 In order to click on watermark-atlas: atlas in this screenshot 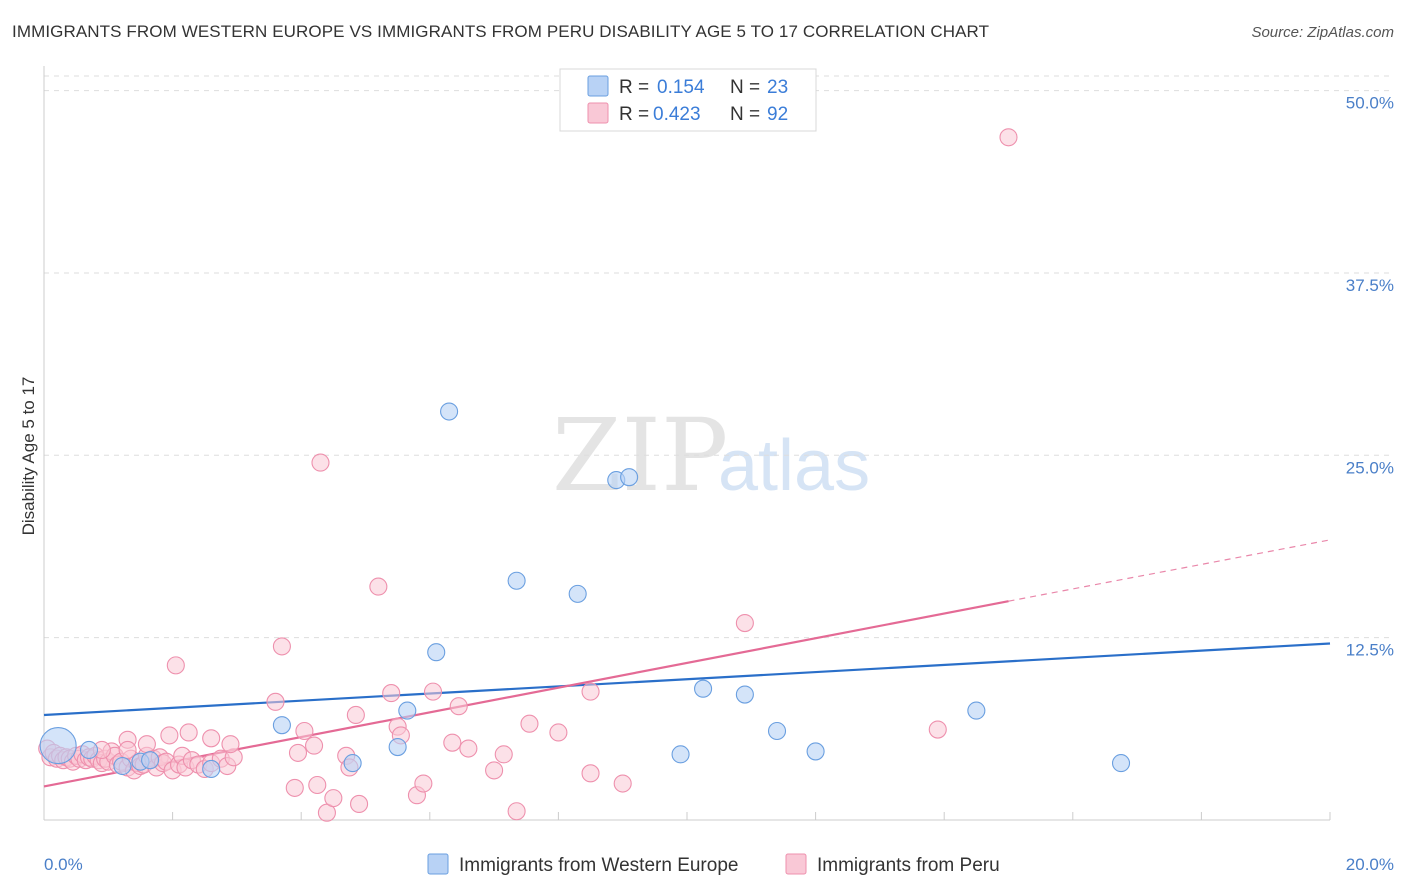, I will do `click(794, 466)`.